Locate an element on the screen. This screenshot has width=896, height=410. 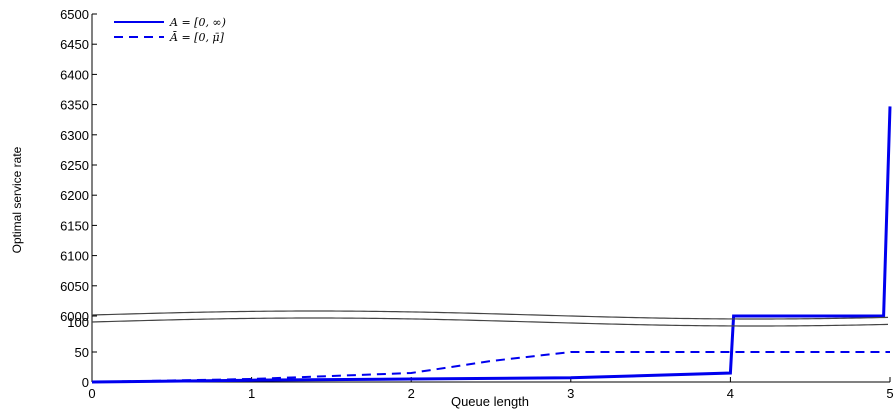
y-tick-label: 6100 is located at coordinates (74, 256).